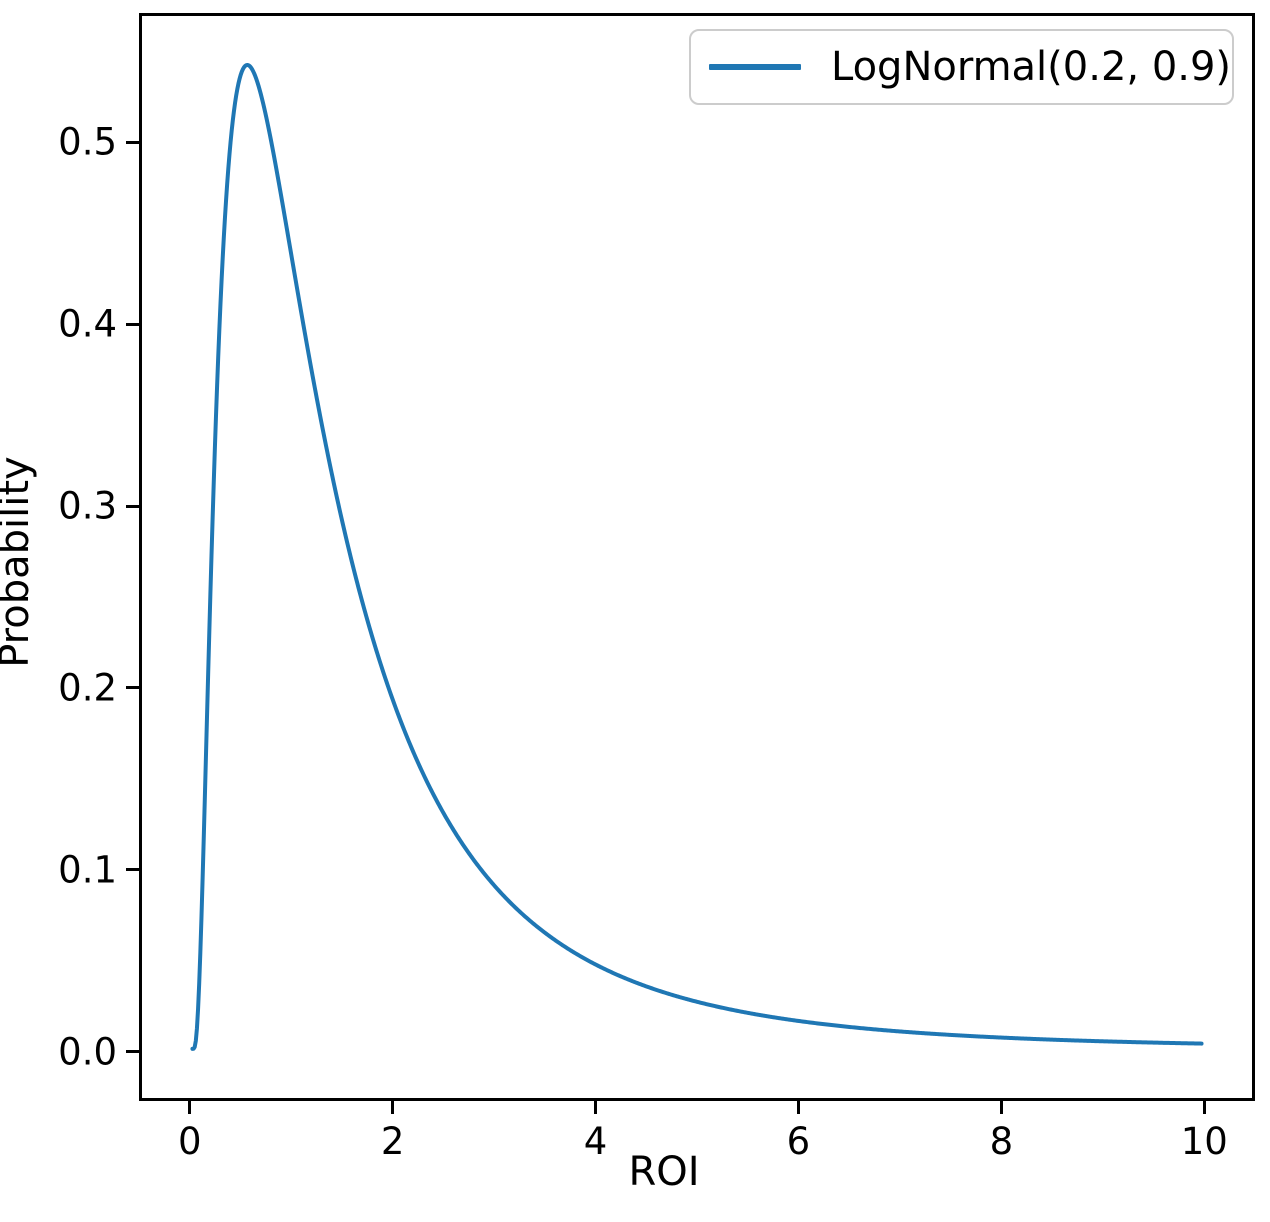  I want to click on y-axis-title: Probability, so click(19, 562).